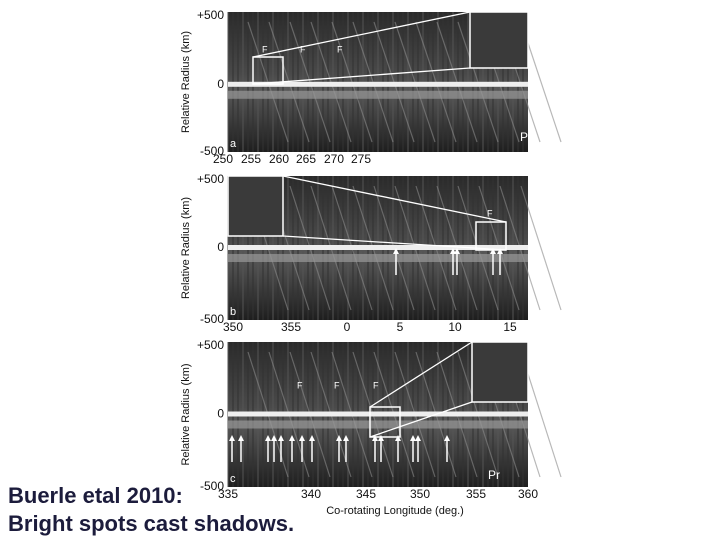 This screenshot has height=540, width=720. What do you see at coordinates (311, 494) in the screenshot?
I see `x-tick-label: 340` at bounding box center [311, 494].